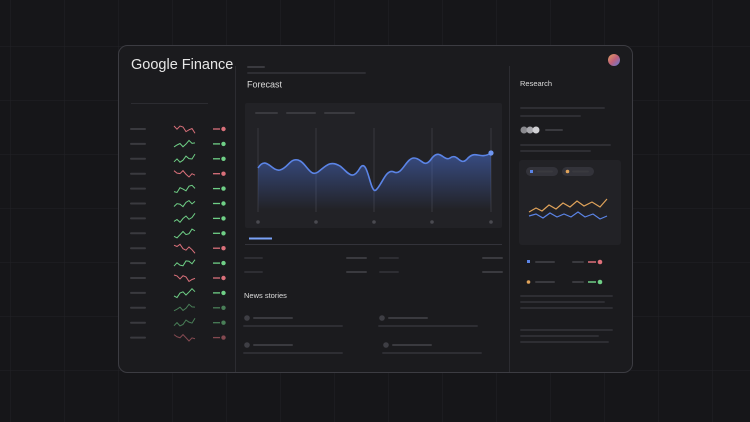 This screenshot has width=750, height=422. What do you see at coordinates (373, 265) in the screenshot?
I see `stats` at bounding box center [373, 265].